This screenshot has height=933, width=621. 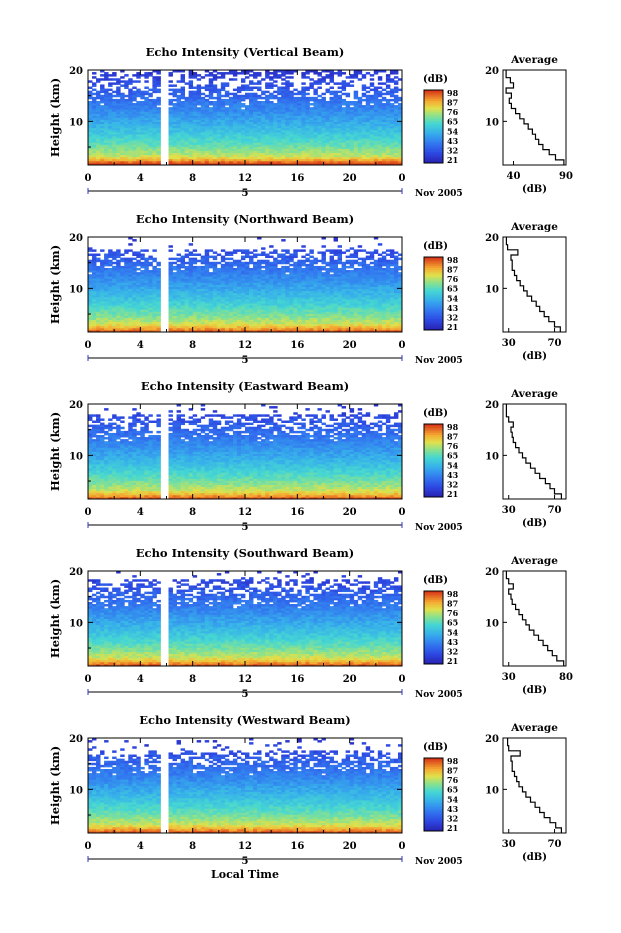 What do you see at coordinates (492, 71) in the screenshot?
I see `average-y-tick-label: 20` at bounding box center [492, 71].